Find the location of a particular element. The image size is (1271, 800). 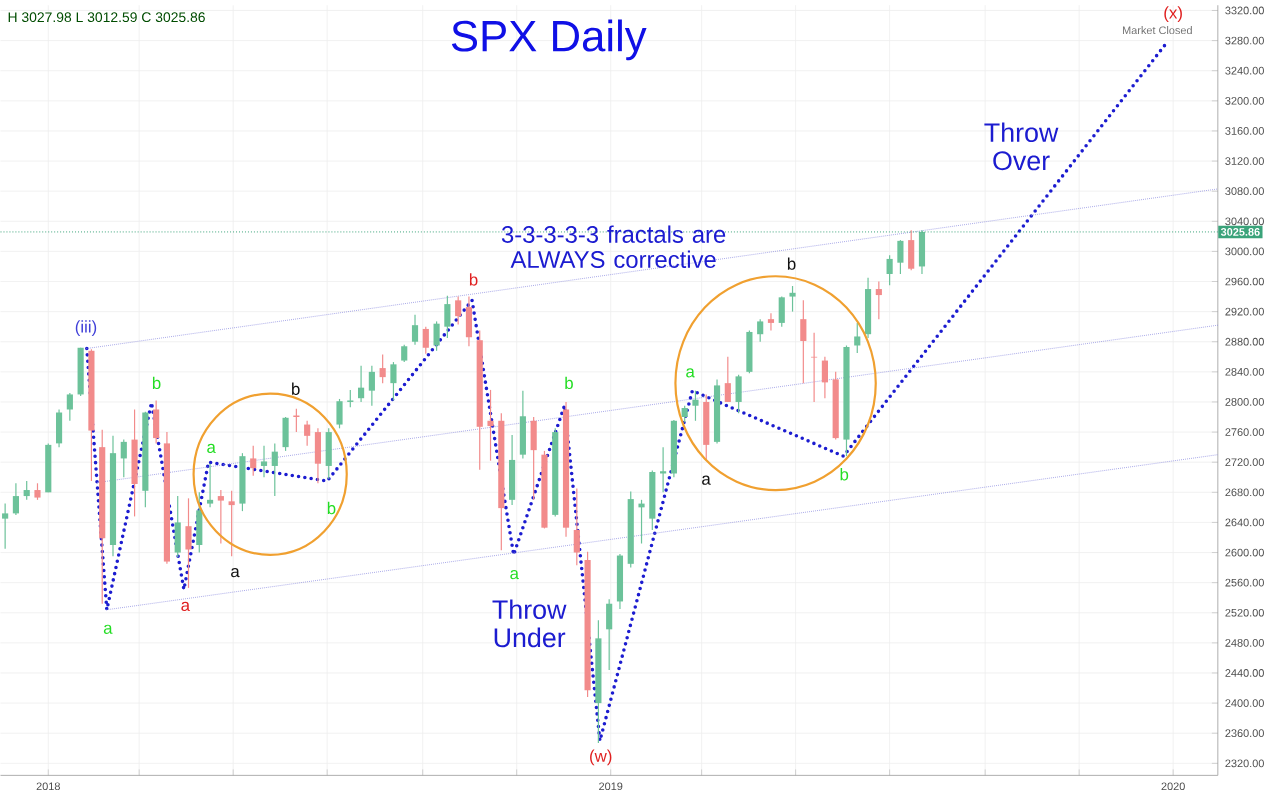

annotation: 3-3-3-3-3 fractals are ALWAYS corrective is located at coordinates (613, 246).